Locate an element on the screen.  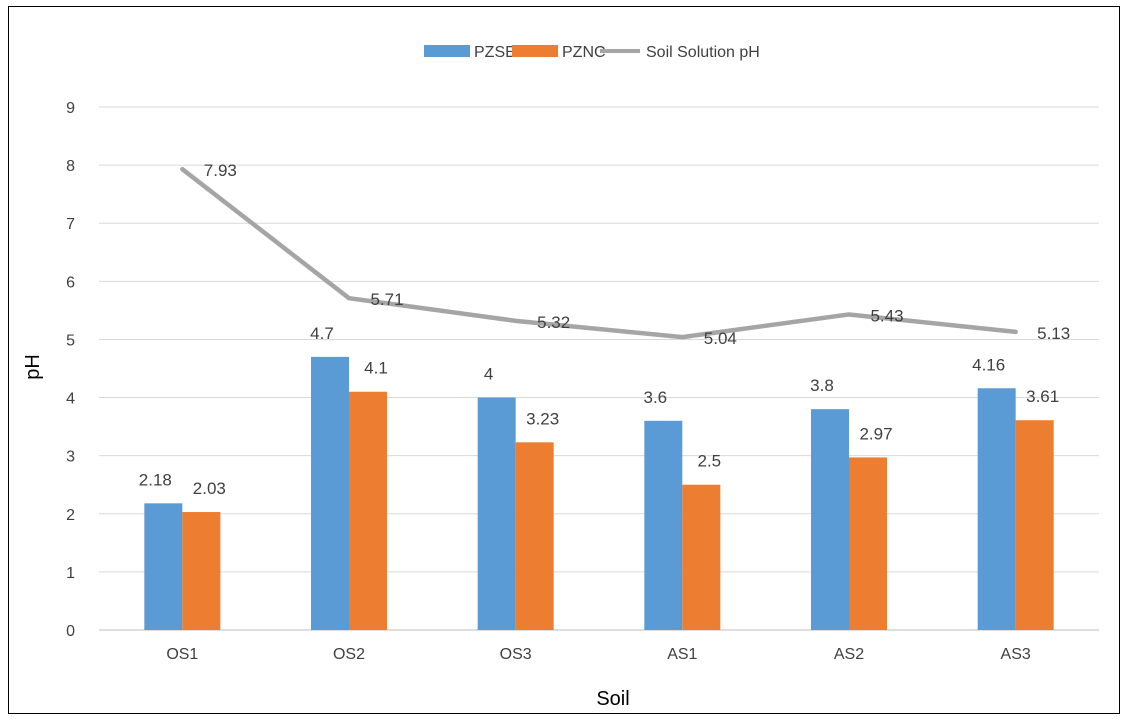
x-tick-label: OS3 is located at coordinates (516, 654).